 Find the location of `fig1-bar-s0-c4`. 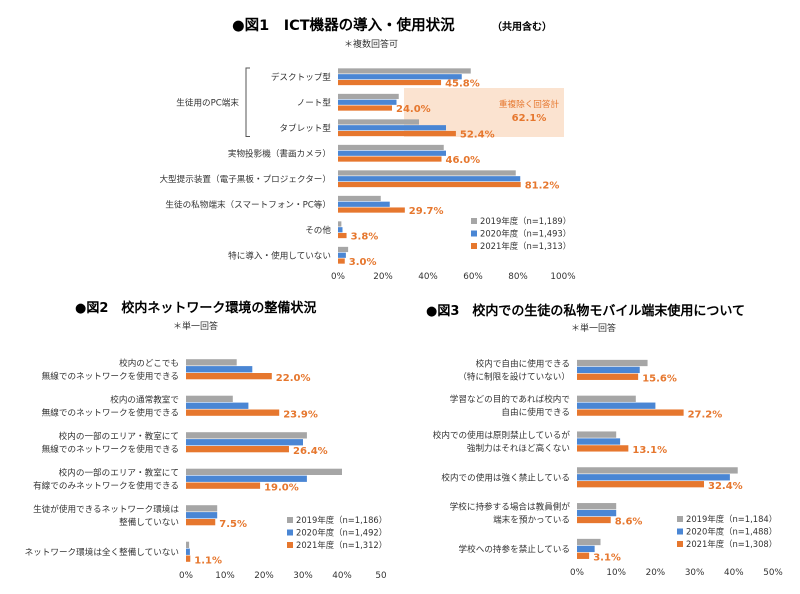

fig1-bar-s0-c4 is located at coordinates (427, 173).